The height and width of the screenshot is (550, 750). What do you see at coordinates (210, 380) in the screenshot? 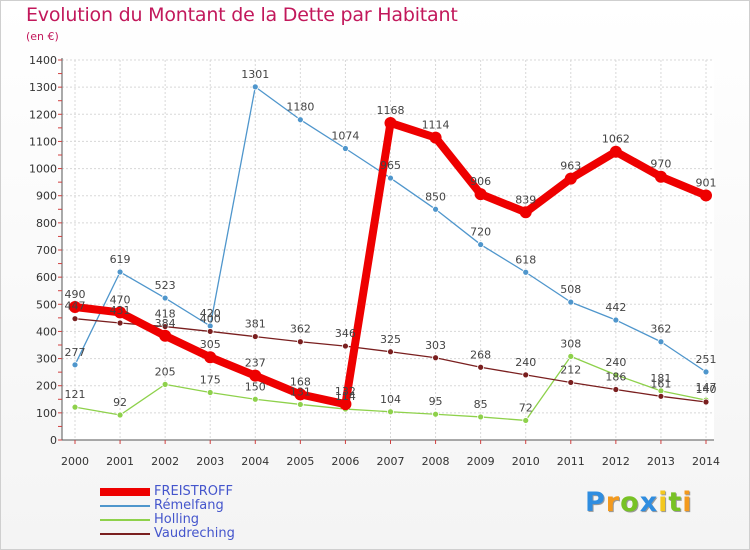
I see `data-label: 175` at bounding box center [210, 380].